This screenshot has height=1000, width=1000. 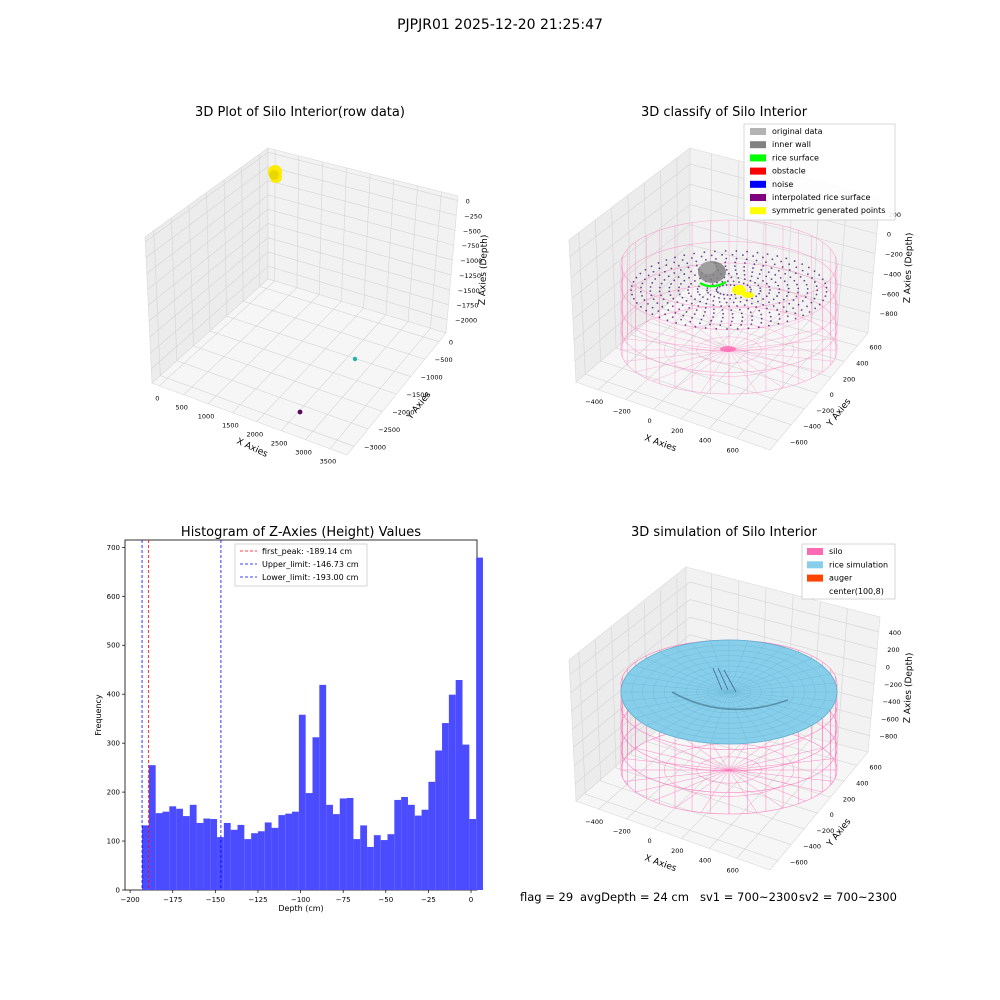 I want to click on x-tick-label: 200, so click(x=677, y=851).